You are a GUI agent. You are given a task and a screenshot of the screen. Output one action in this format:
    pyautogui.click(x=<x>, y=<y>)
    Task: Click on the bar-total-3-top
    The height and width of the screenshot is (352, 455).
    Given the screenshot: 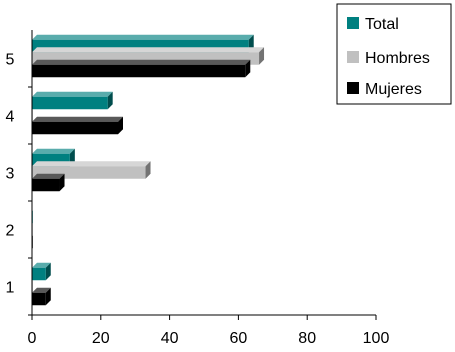 What is the action you would take?
    pyautogui.click(x=53, y=151)
    